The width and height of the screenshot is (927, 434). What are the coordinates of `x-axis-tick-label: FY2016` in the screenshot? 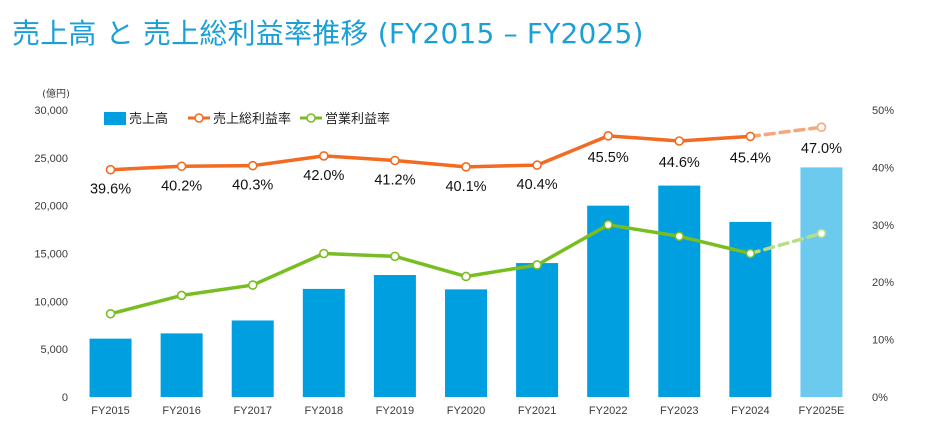 It's located at (181, 411).